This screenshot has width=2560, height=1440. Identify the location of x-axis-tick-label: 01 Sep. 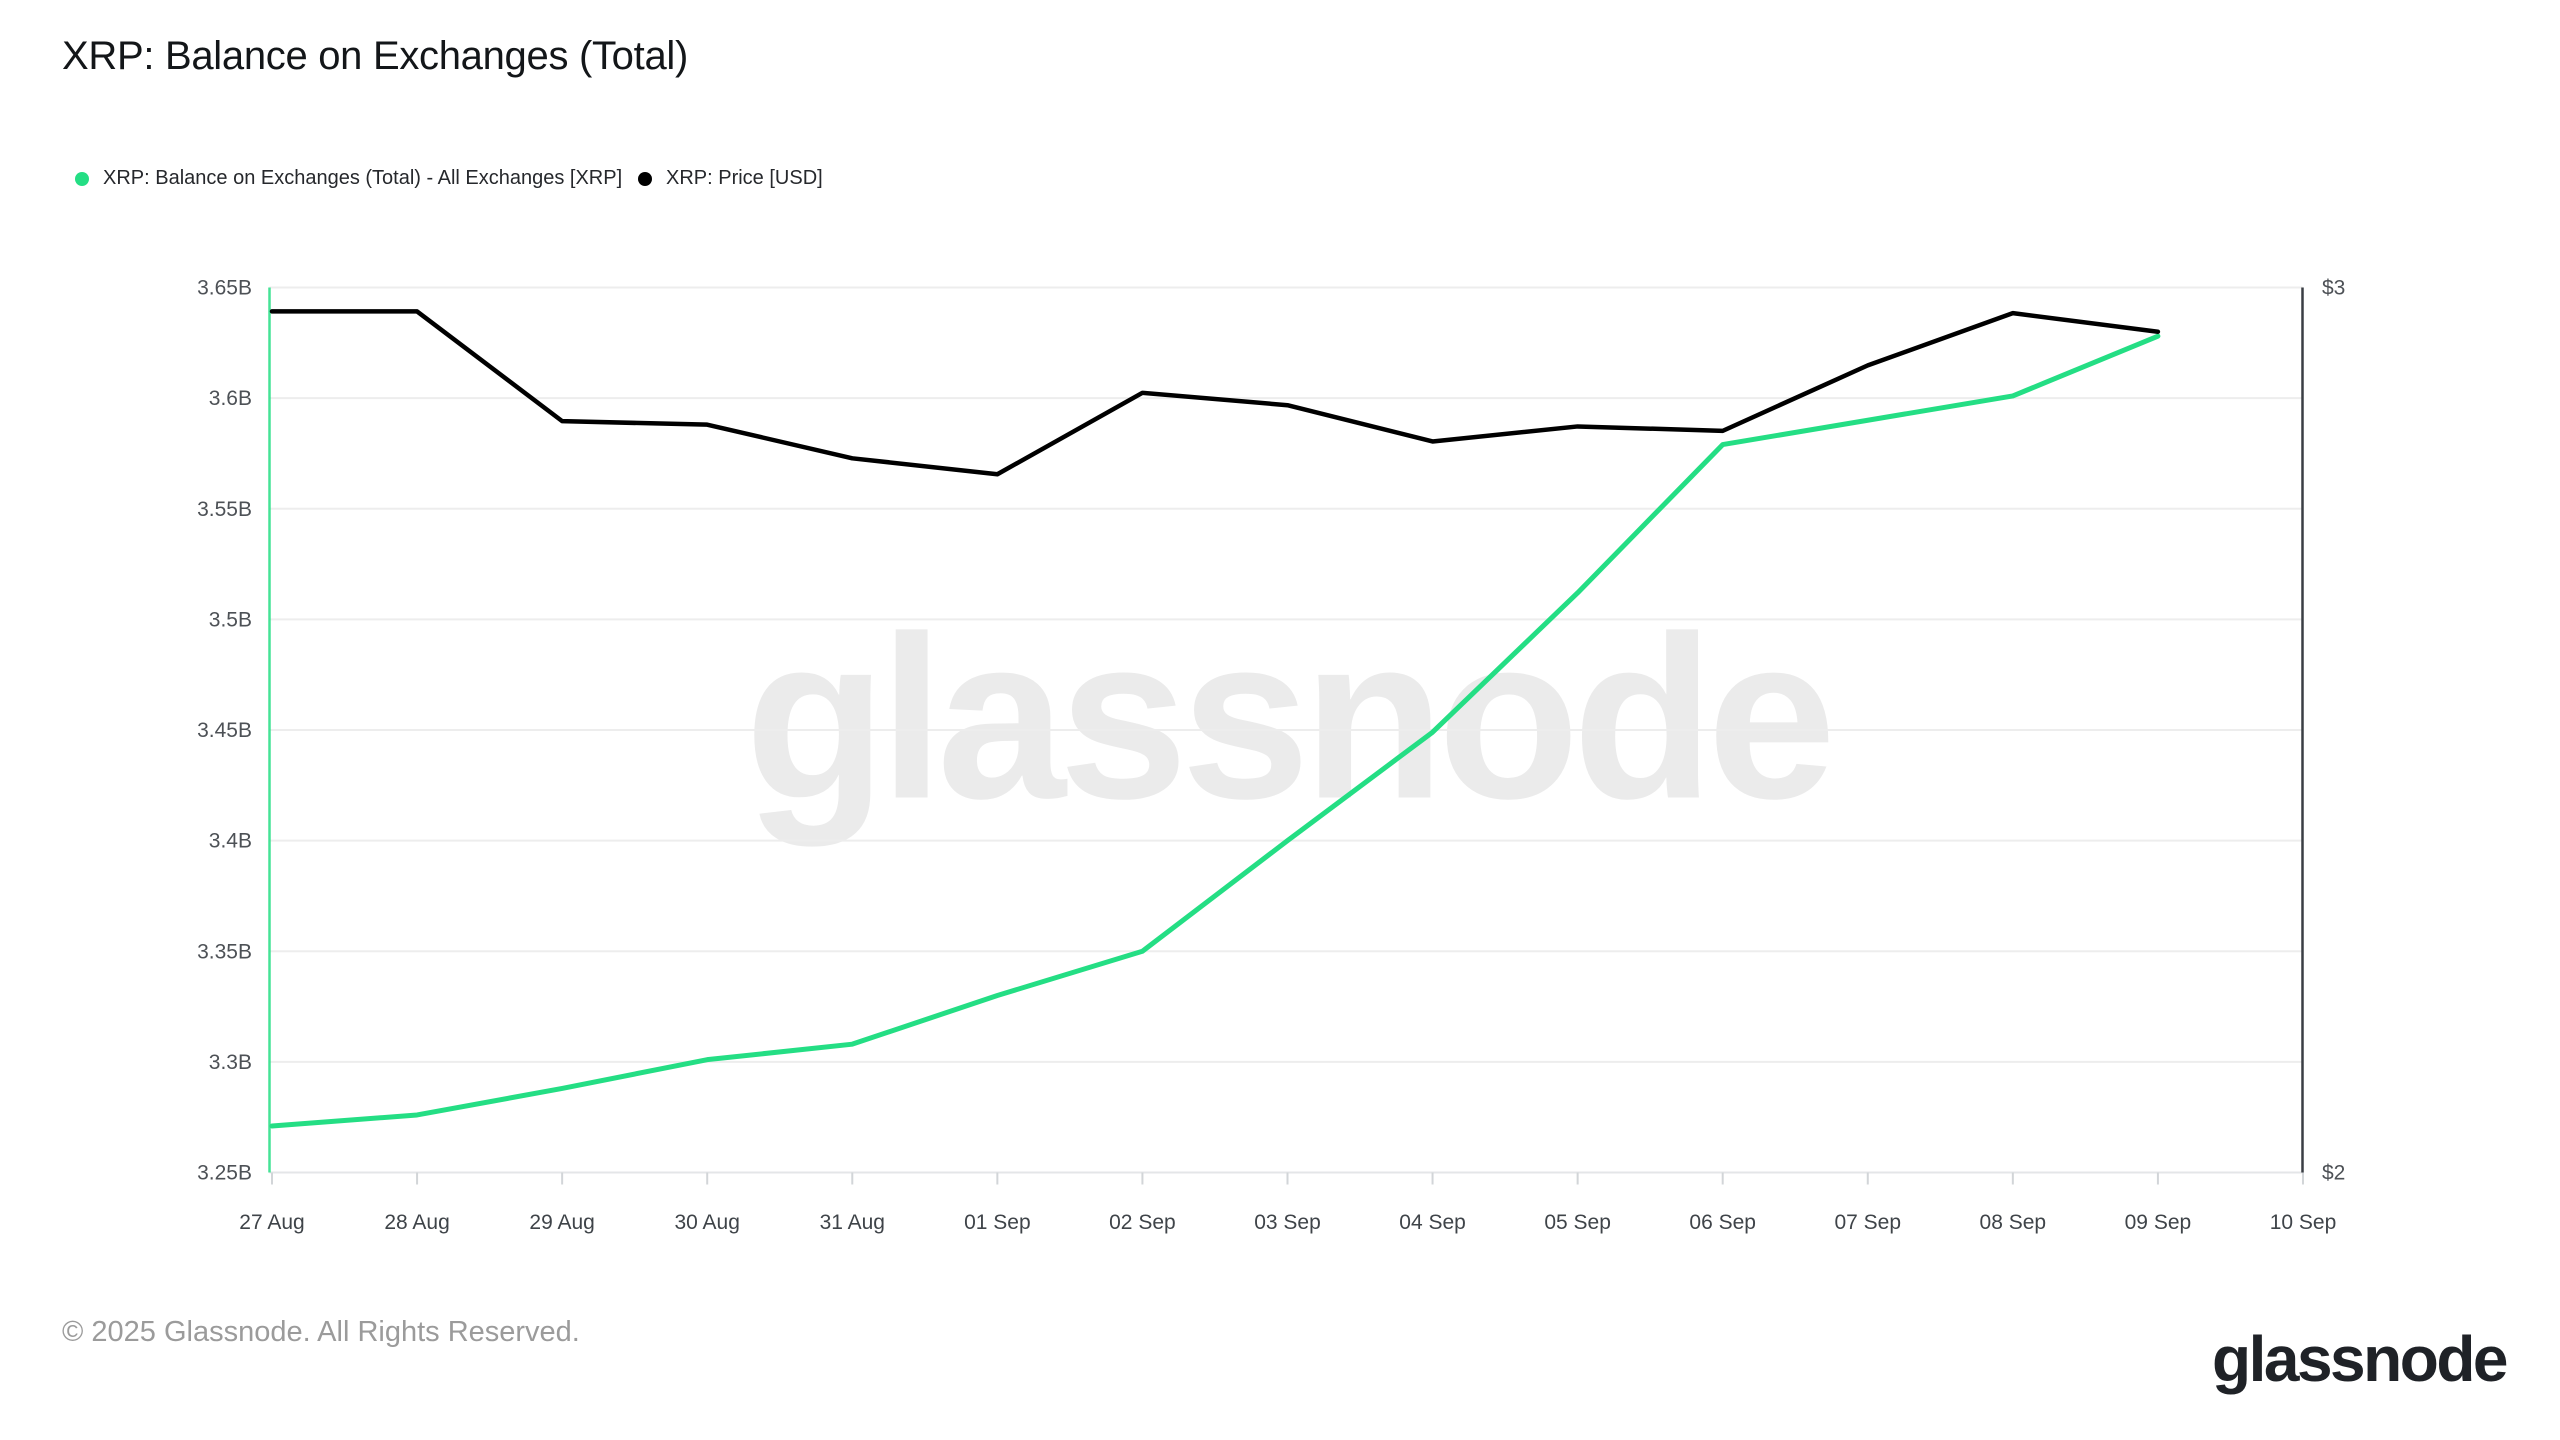
(997, 1222).